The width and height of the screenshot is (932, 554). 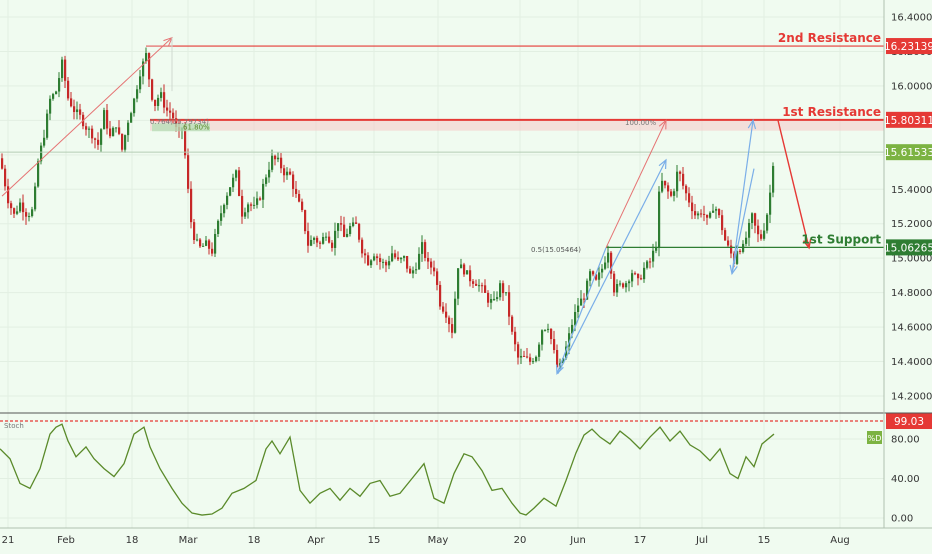 What do you see at coordinates (752, 124) in the screenshot?
I see `blue-arrow-up-2-head` at bounding box center [752, 124].